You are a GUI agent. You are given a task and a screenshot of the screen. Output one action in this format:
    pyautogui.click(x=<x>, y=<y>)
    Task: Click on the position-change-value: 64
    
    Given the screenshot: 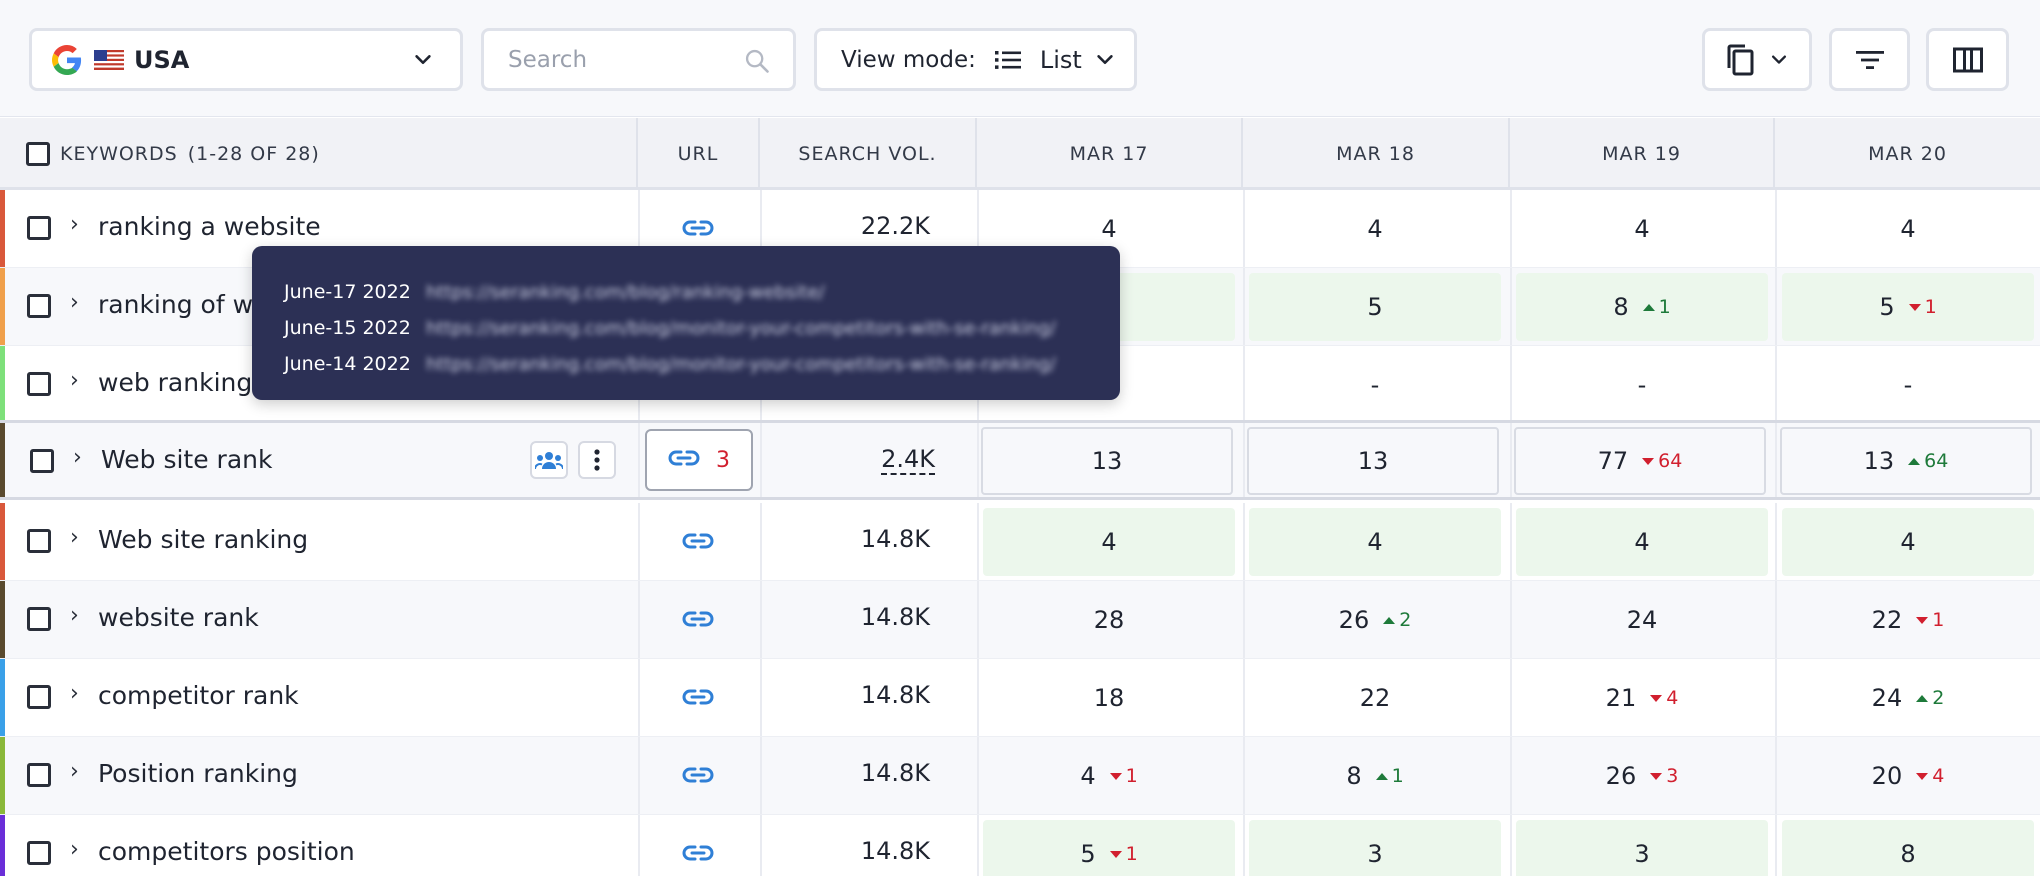 What is the action you would take?
    pyautogui.click(x=1936, y=461)
    